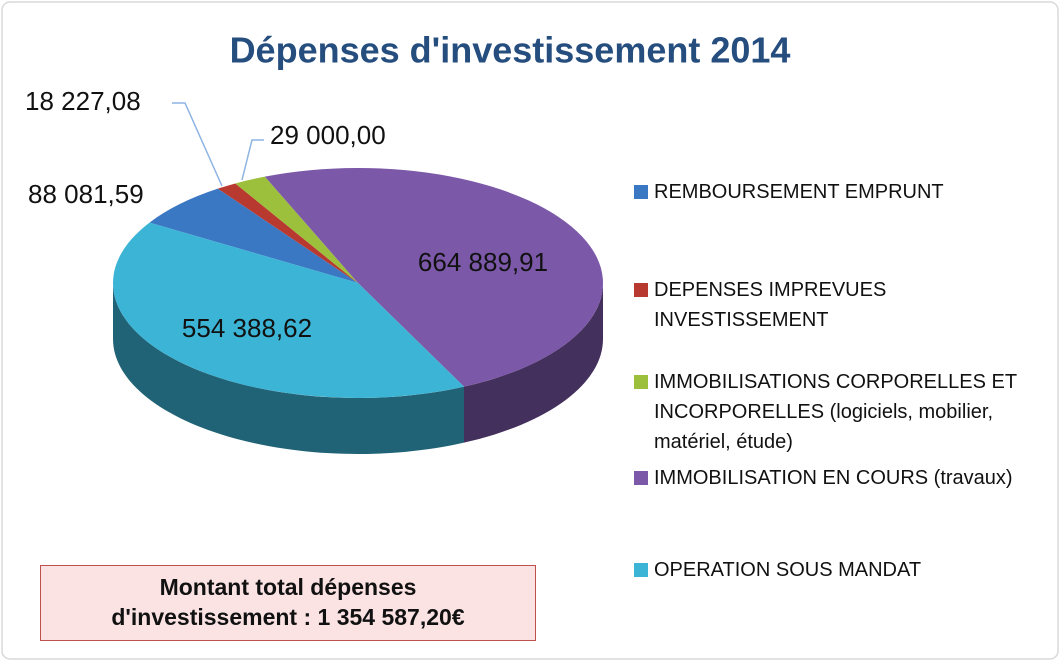  Describe the element at coordinates (288, 617) in the screenshot. I see `annotation-line: d'investissement : 1 354 587,20€` at that location.